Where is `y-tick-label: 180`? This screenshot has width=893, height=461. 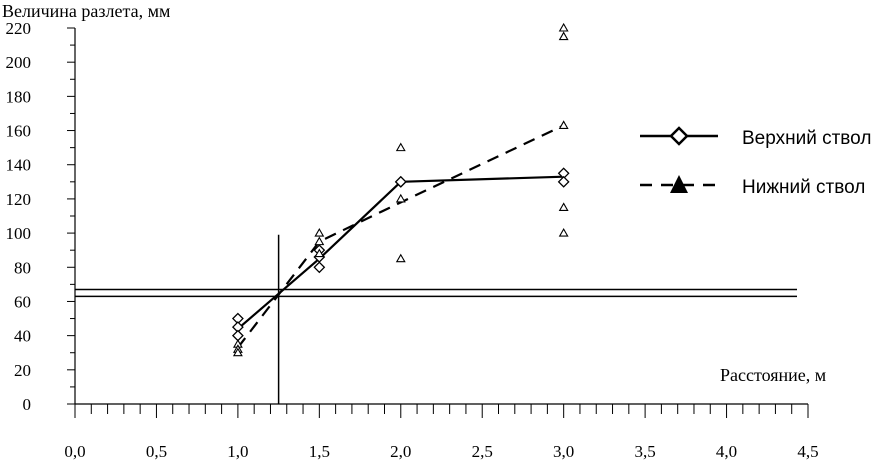 y-tick-label: 180 is located at coordinates (19, 96).